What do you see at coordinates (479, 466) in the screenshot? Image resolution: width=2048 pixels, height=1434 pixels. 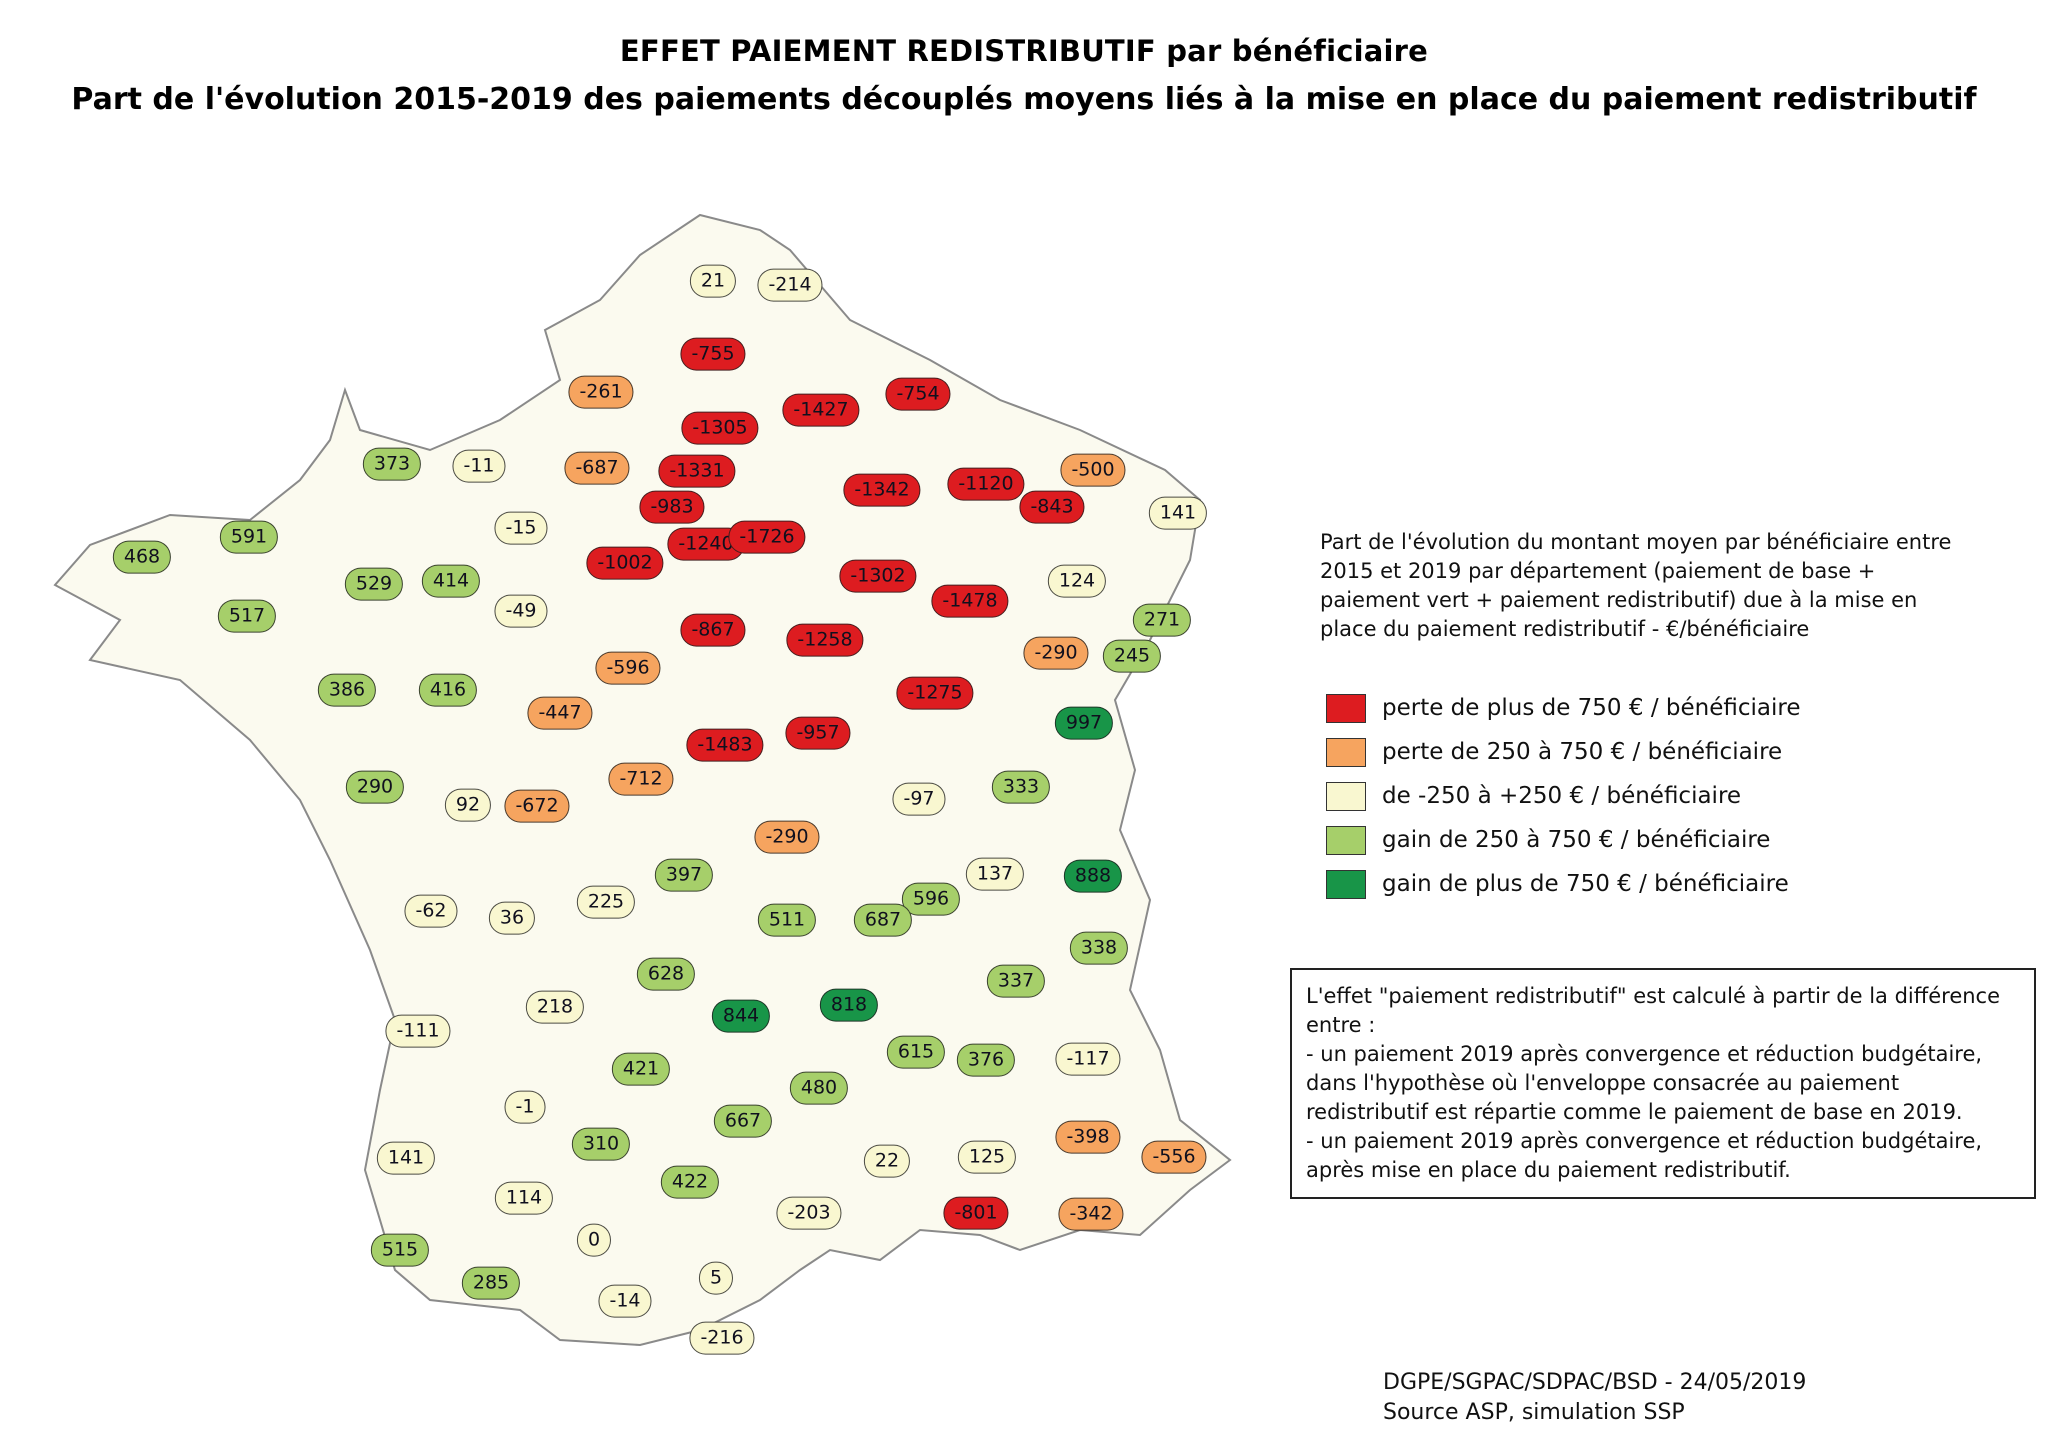 I see `department-value--11: -11` at bounding box center [479, 466].